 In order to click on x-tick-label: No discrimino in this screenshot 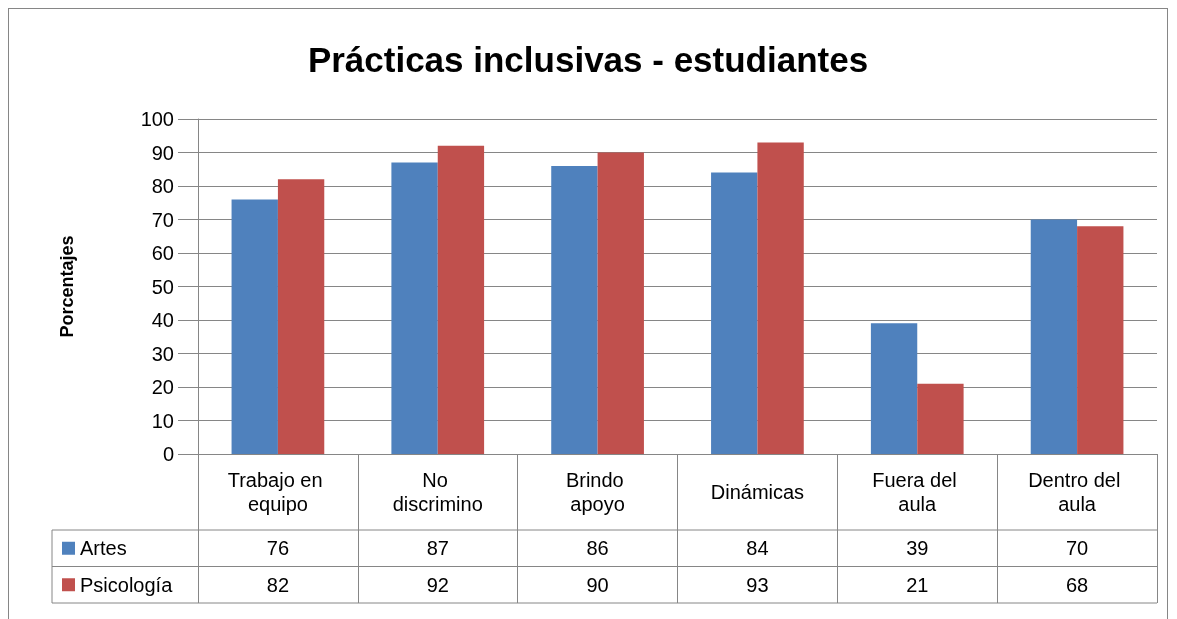, I will do `click(437, 492)`.